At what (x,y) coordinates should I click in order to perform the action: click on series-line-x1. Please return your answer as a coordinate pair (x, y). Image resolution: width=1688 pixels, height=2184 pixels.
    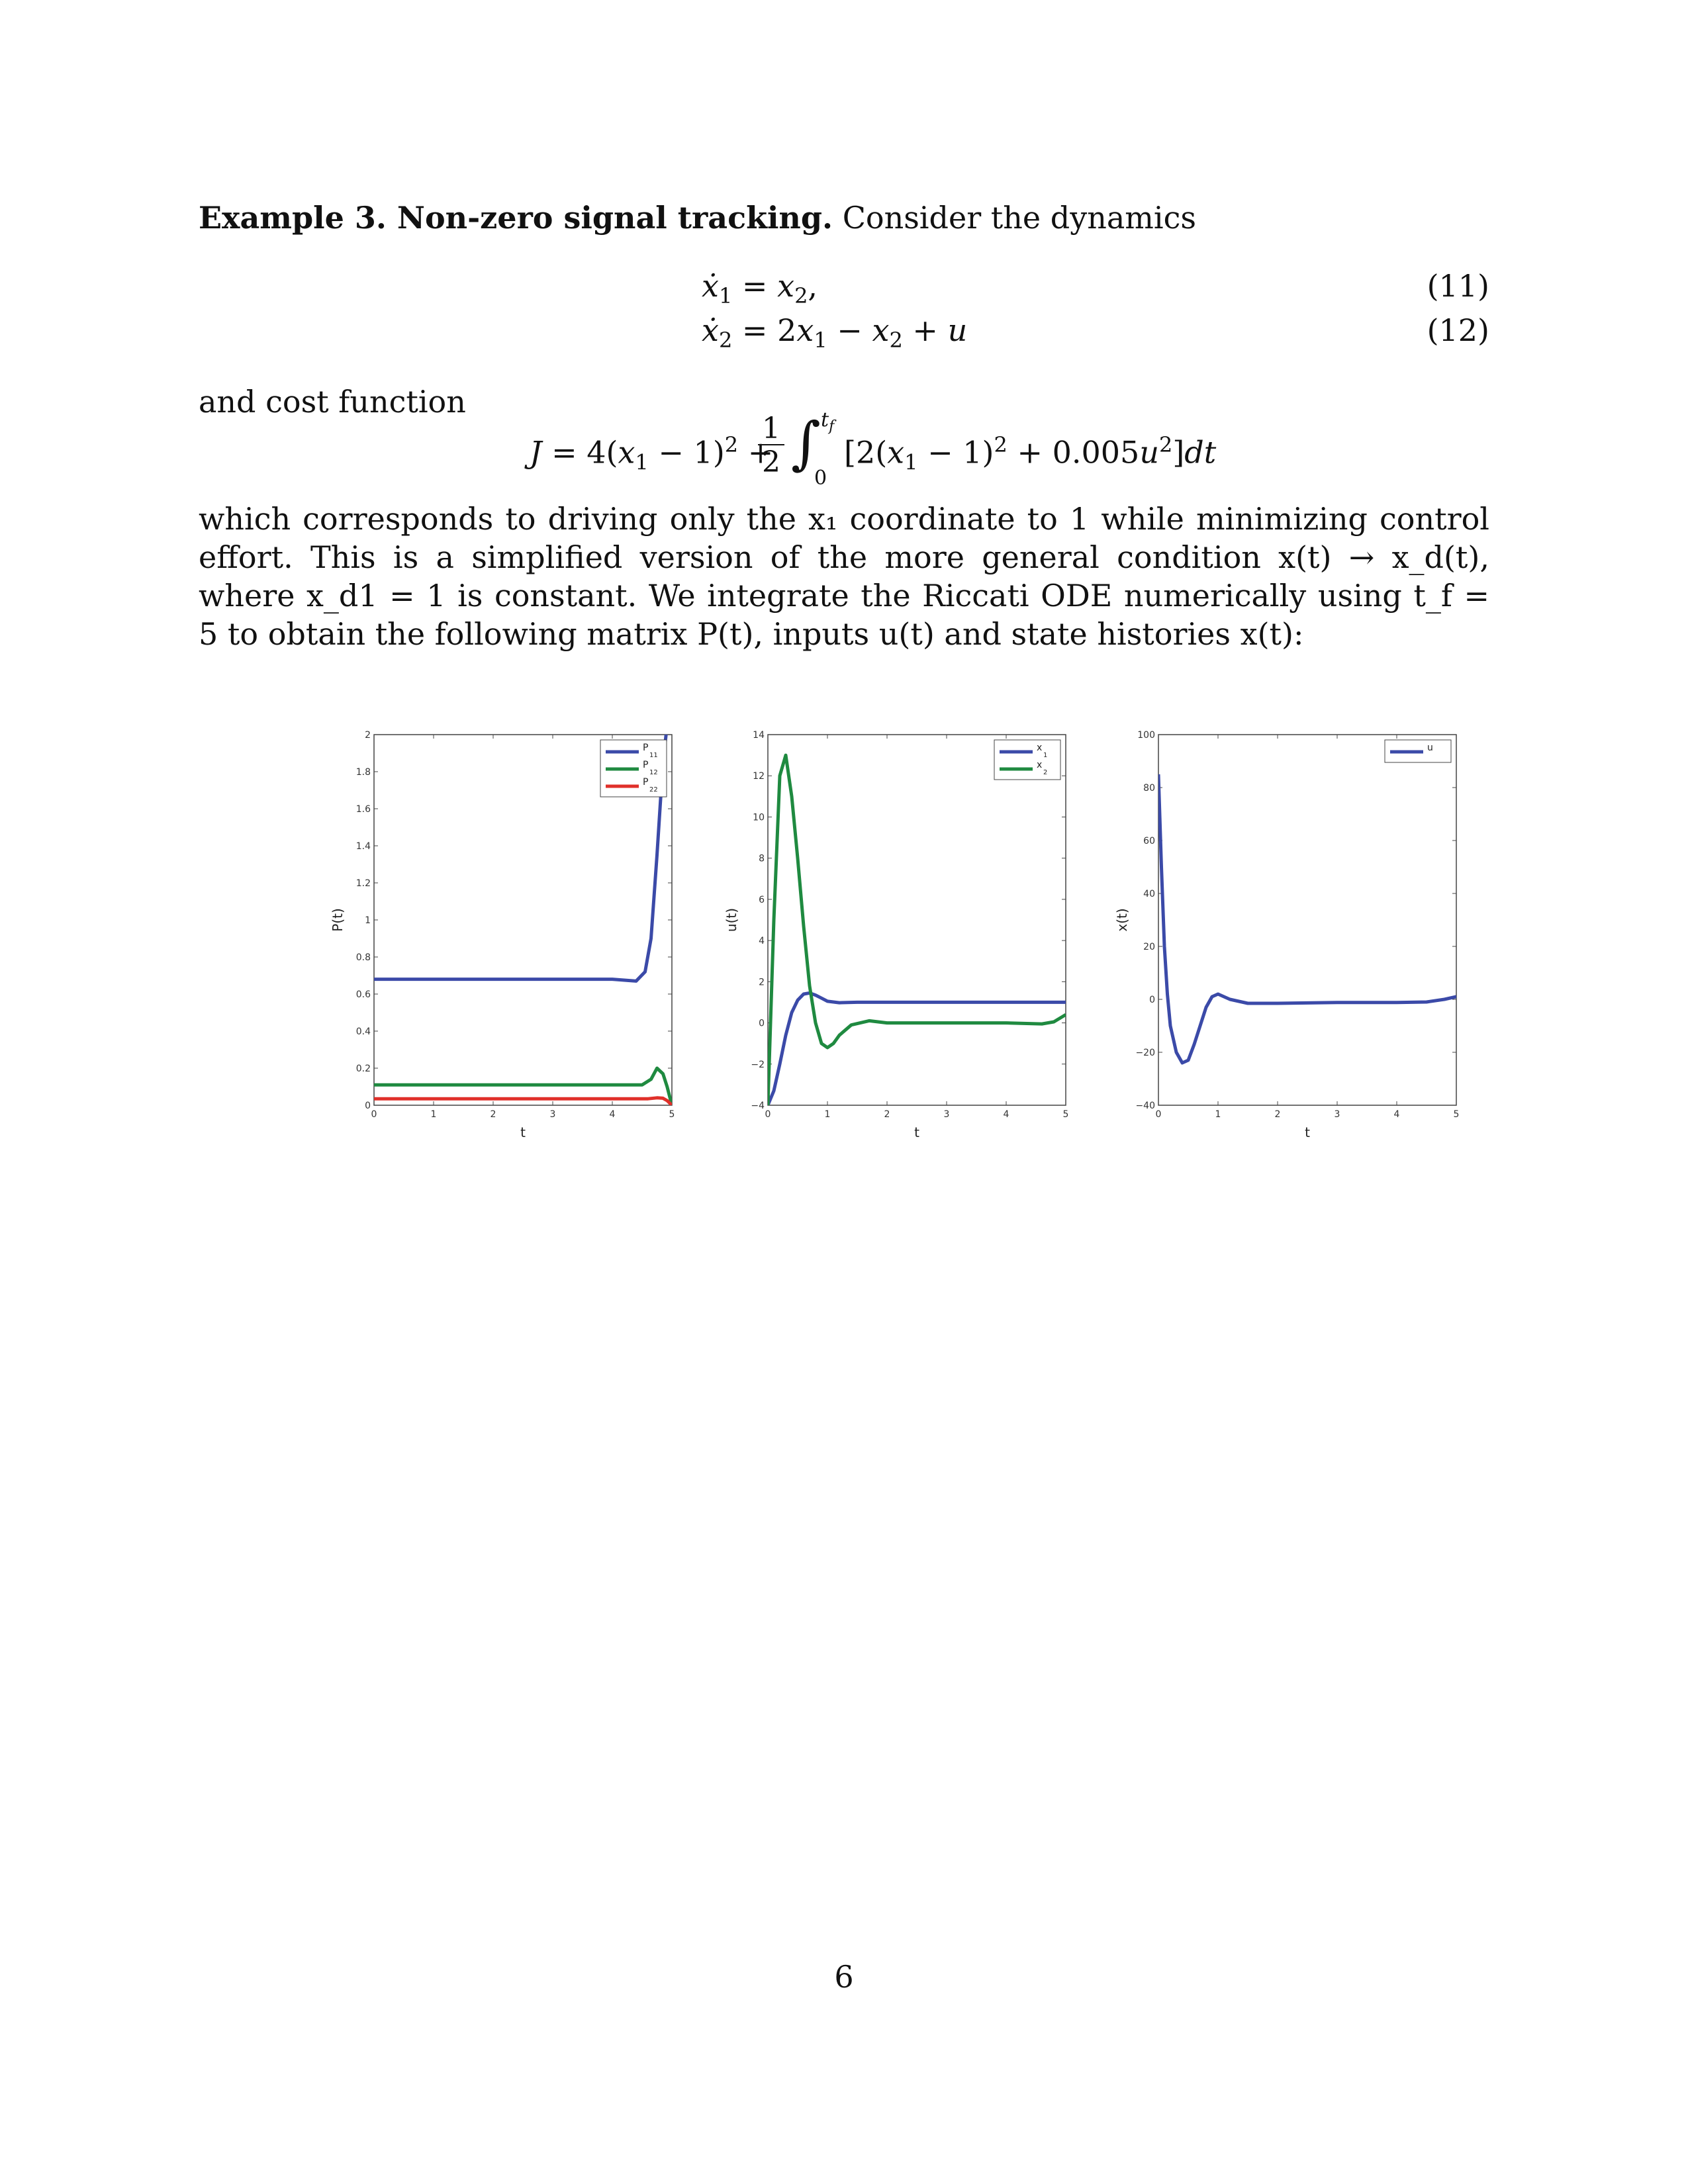
    Looking at the image, I should click on (917, 1048).